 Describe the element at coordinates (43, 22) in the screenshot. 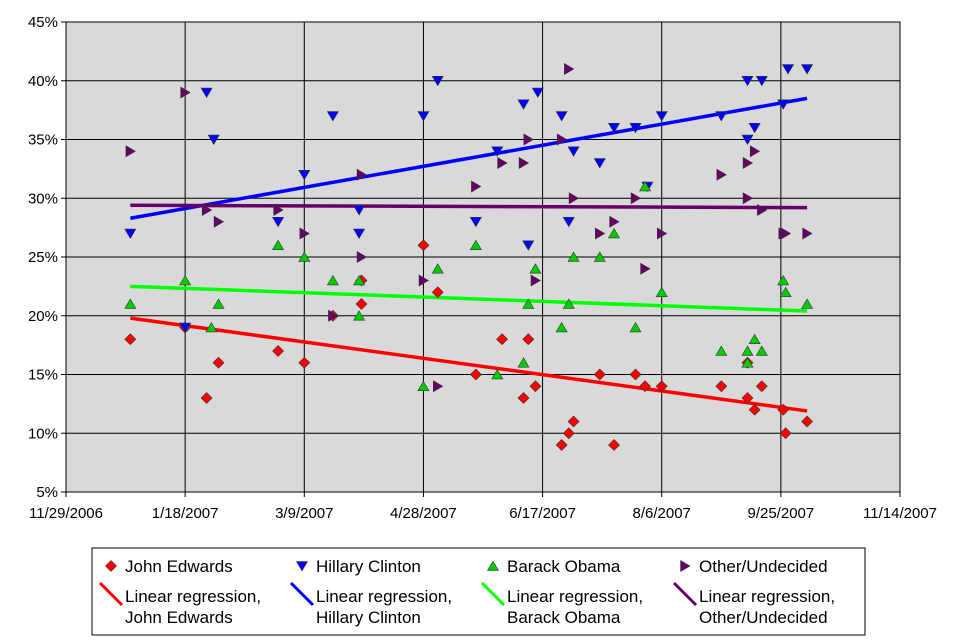

I see `y-tick-label: 45%` at that location.